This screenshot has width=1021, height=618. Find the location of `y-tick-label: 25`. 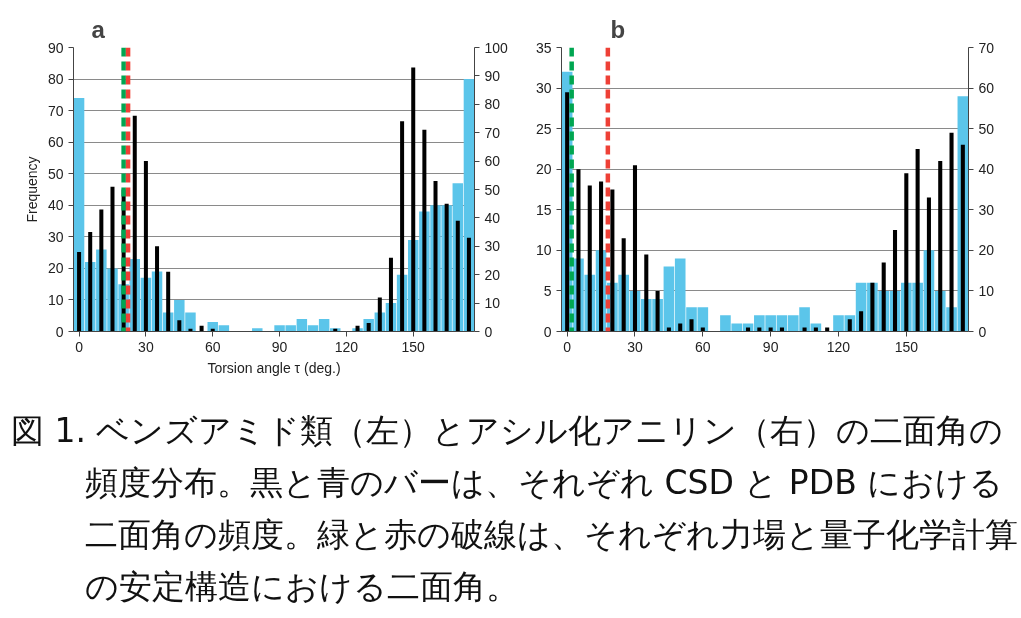

y-tick-label: 25 is located at coordinates (543, 128).